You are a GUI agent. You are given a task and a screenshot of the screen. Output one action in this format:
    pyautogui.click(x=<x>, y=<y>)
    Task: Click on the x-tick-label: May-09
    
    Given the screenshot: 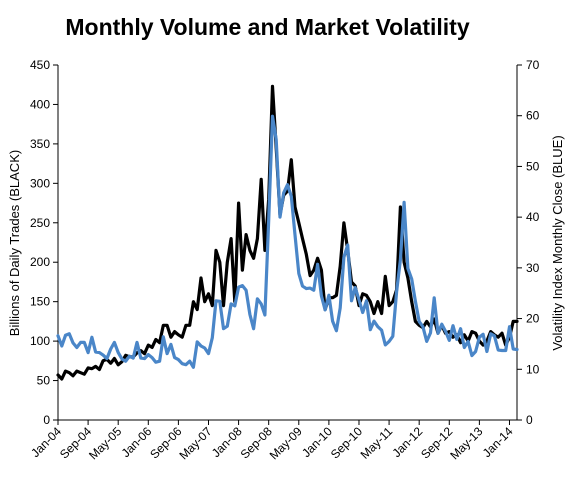 What is the action you would take?
    pyautogui.click(x=286, y=443)
    